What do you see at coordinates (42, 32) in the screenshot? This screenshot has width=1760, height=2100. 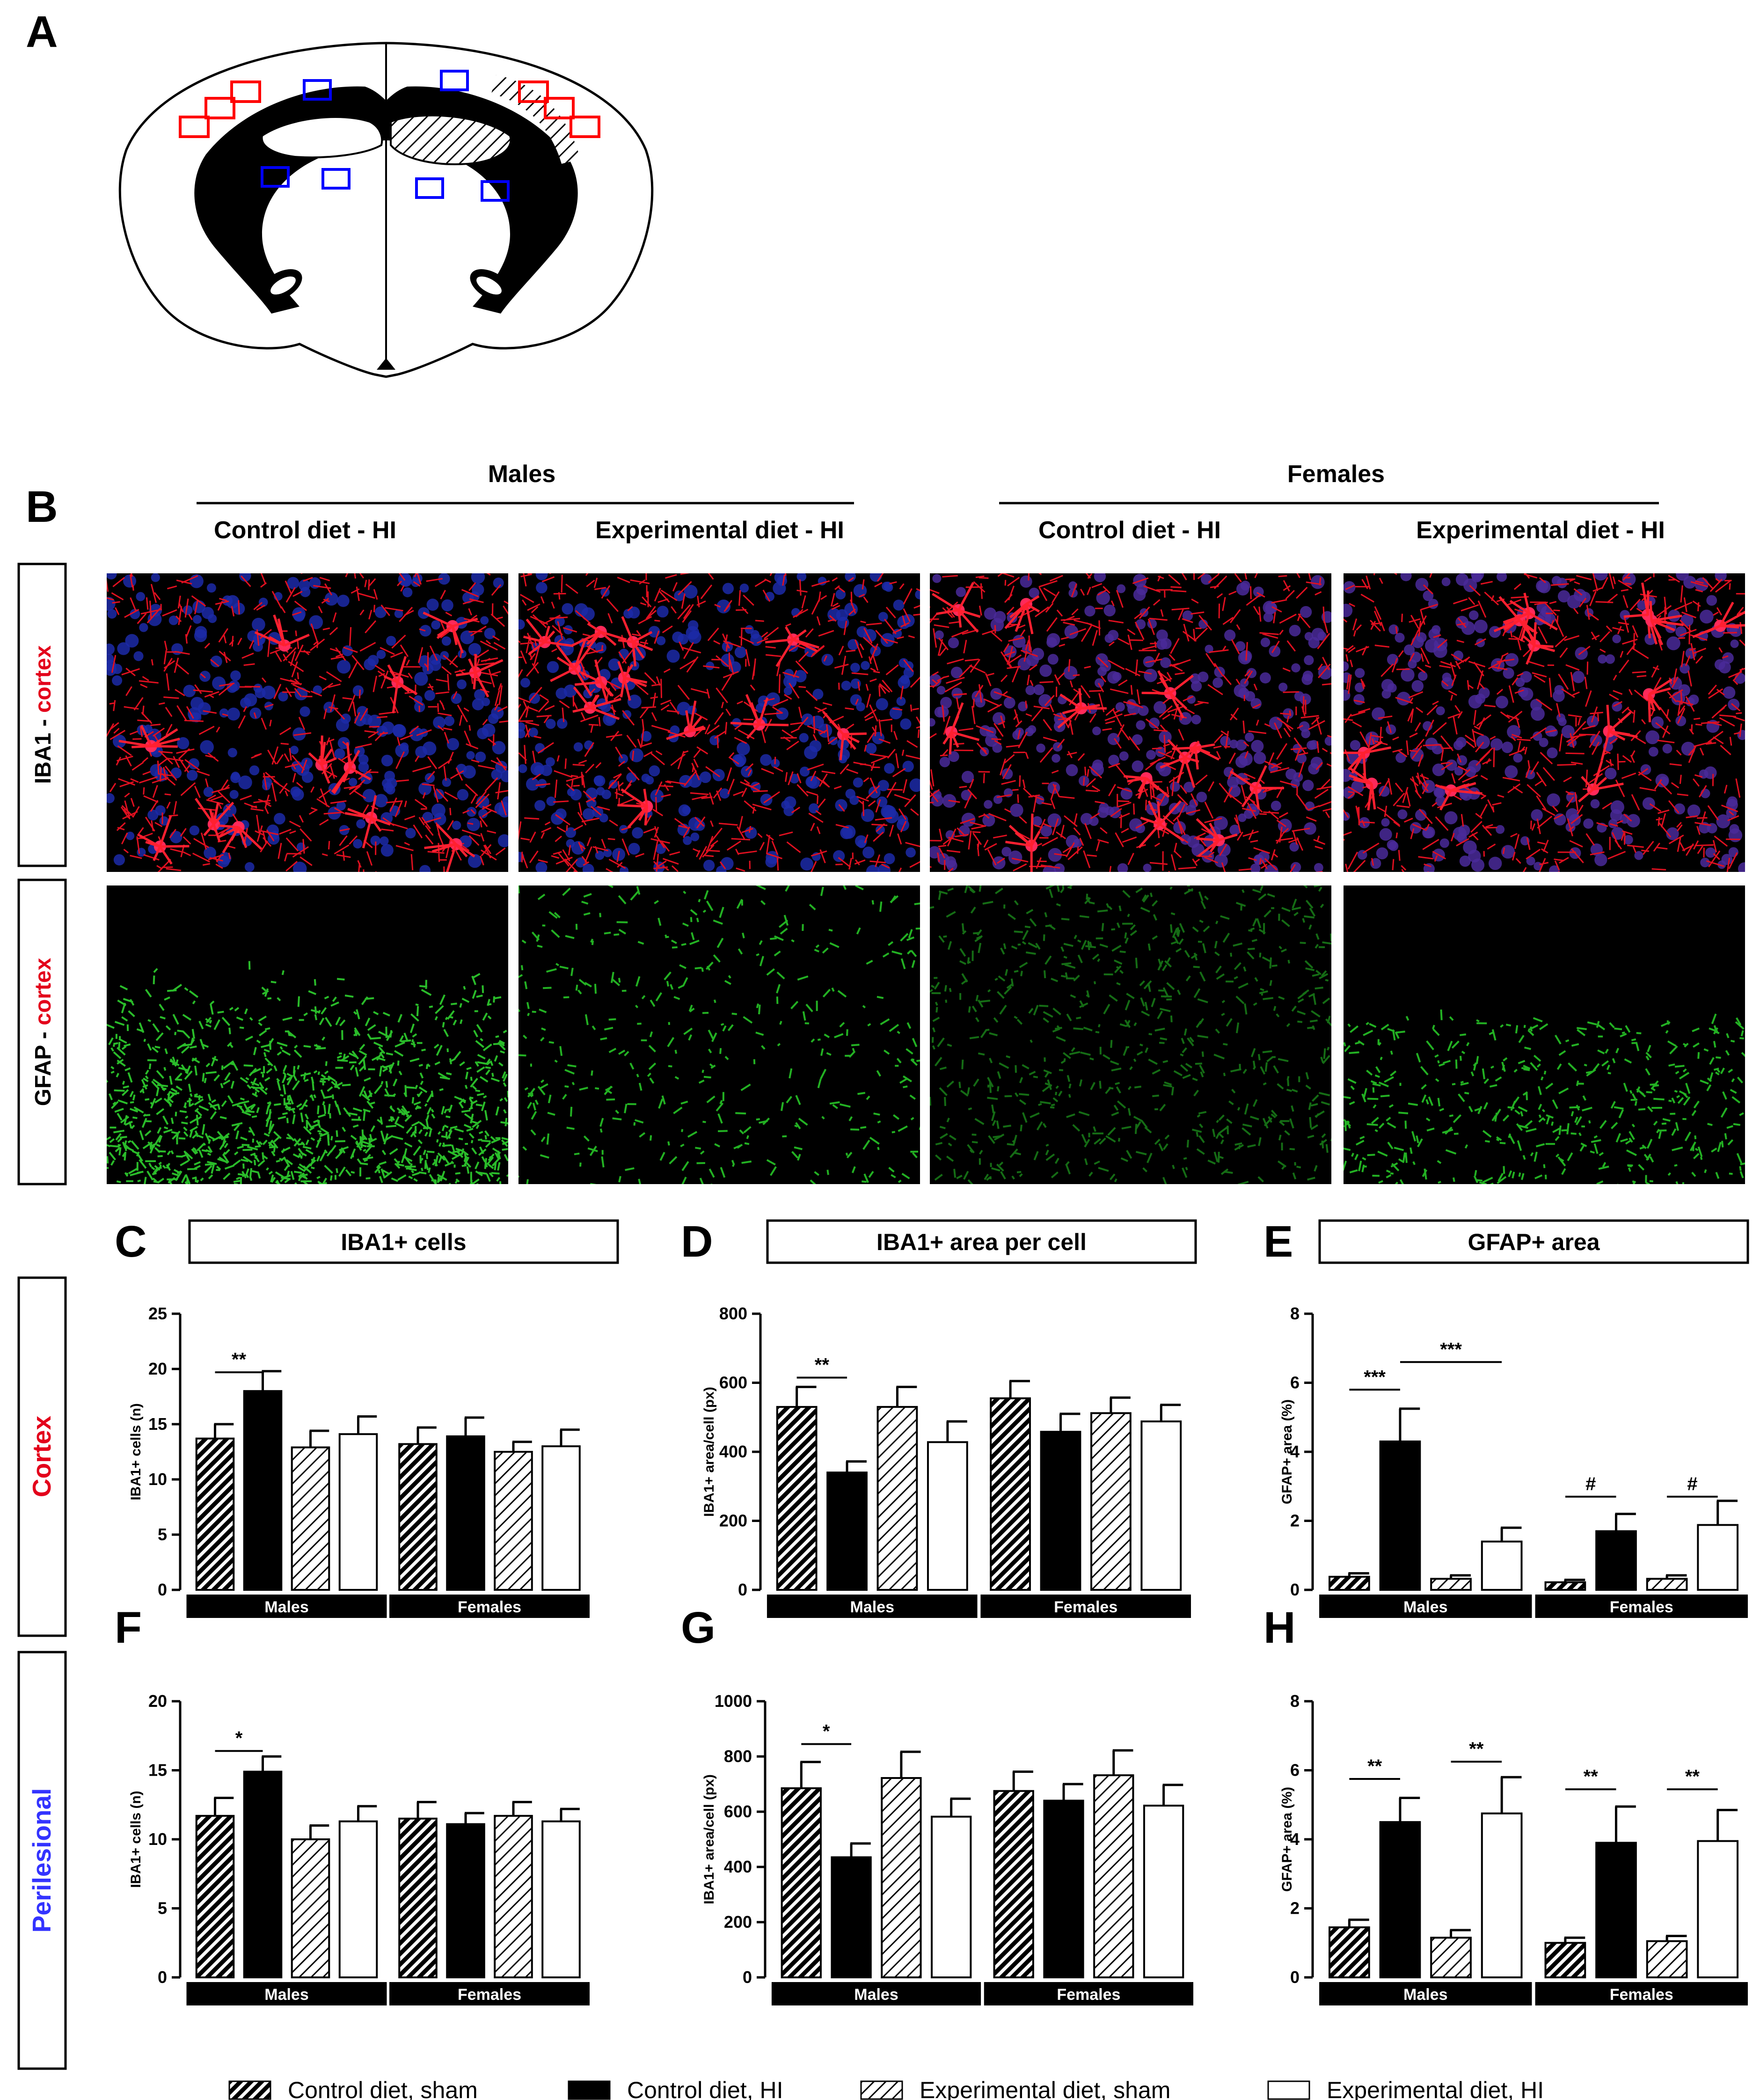 I see `panel-letter-a: A` at bounding box center [42, 32].